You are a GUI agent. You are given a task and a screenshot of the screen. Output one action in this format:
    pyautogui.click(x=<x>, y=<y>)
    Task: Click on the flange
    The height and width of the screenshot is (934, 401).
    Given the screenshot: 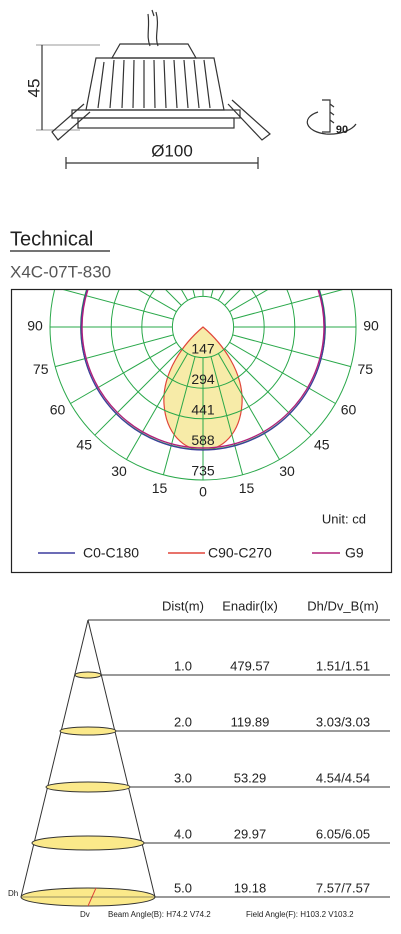 What is the action you would take?
    pyautogui.click(x=156, y=114)
    